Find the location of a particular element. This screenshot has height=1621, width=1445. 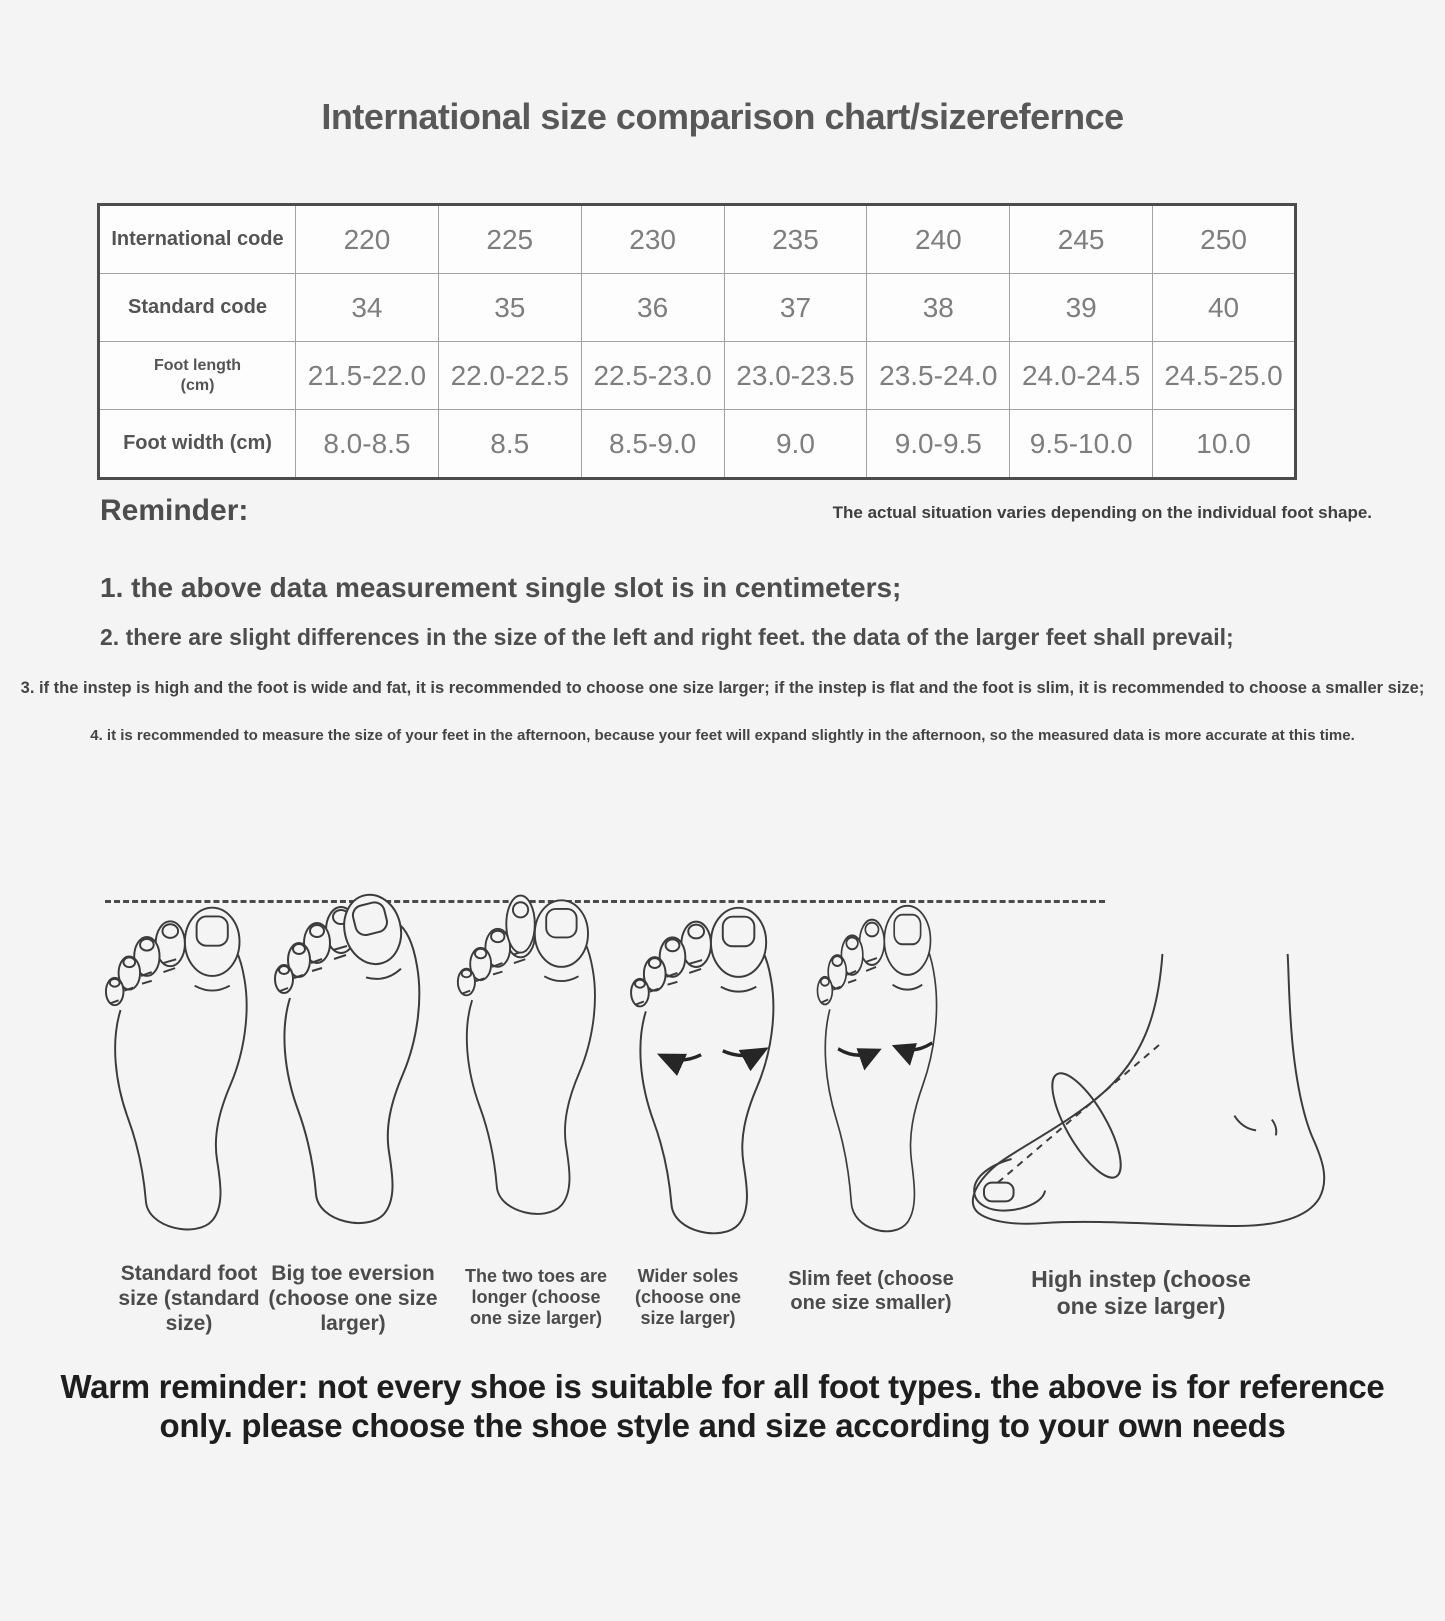

table-cell: 230 is located at coordinates (652, 239).